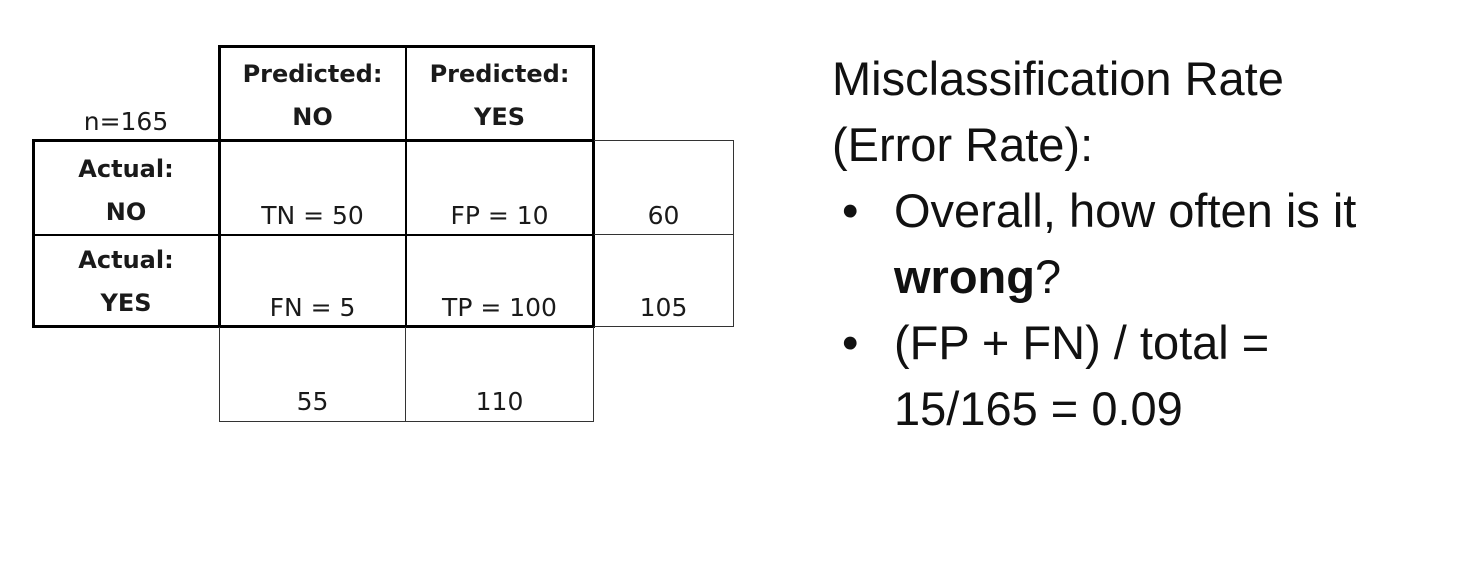  I want to click on cell-false-positive: FP = 10, so click(499, 215).